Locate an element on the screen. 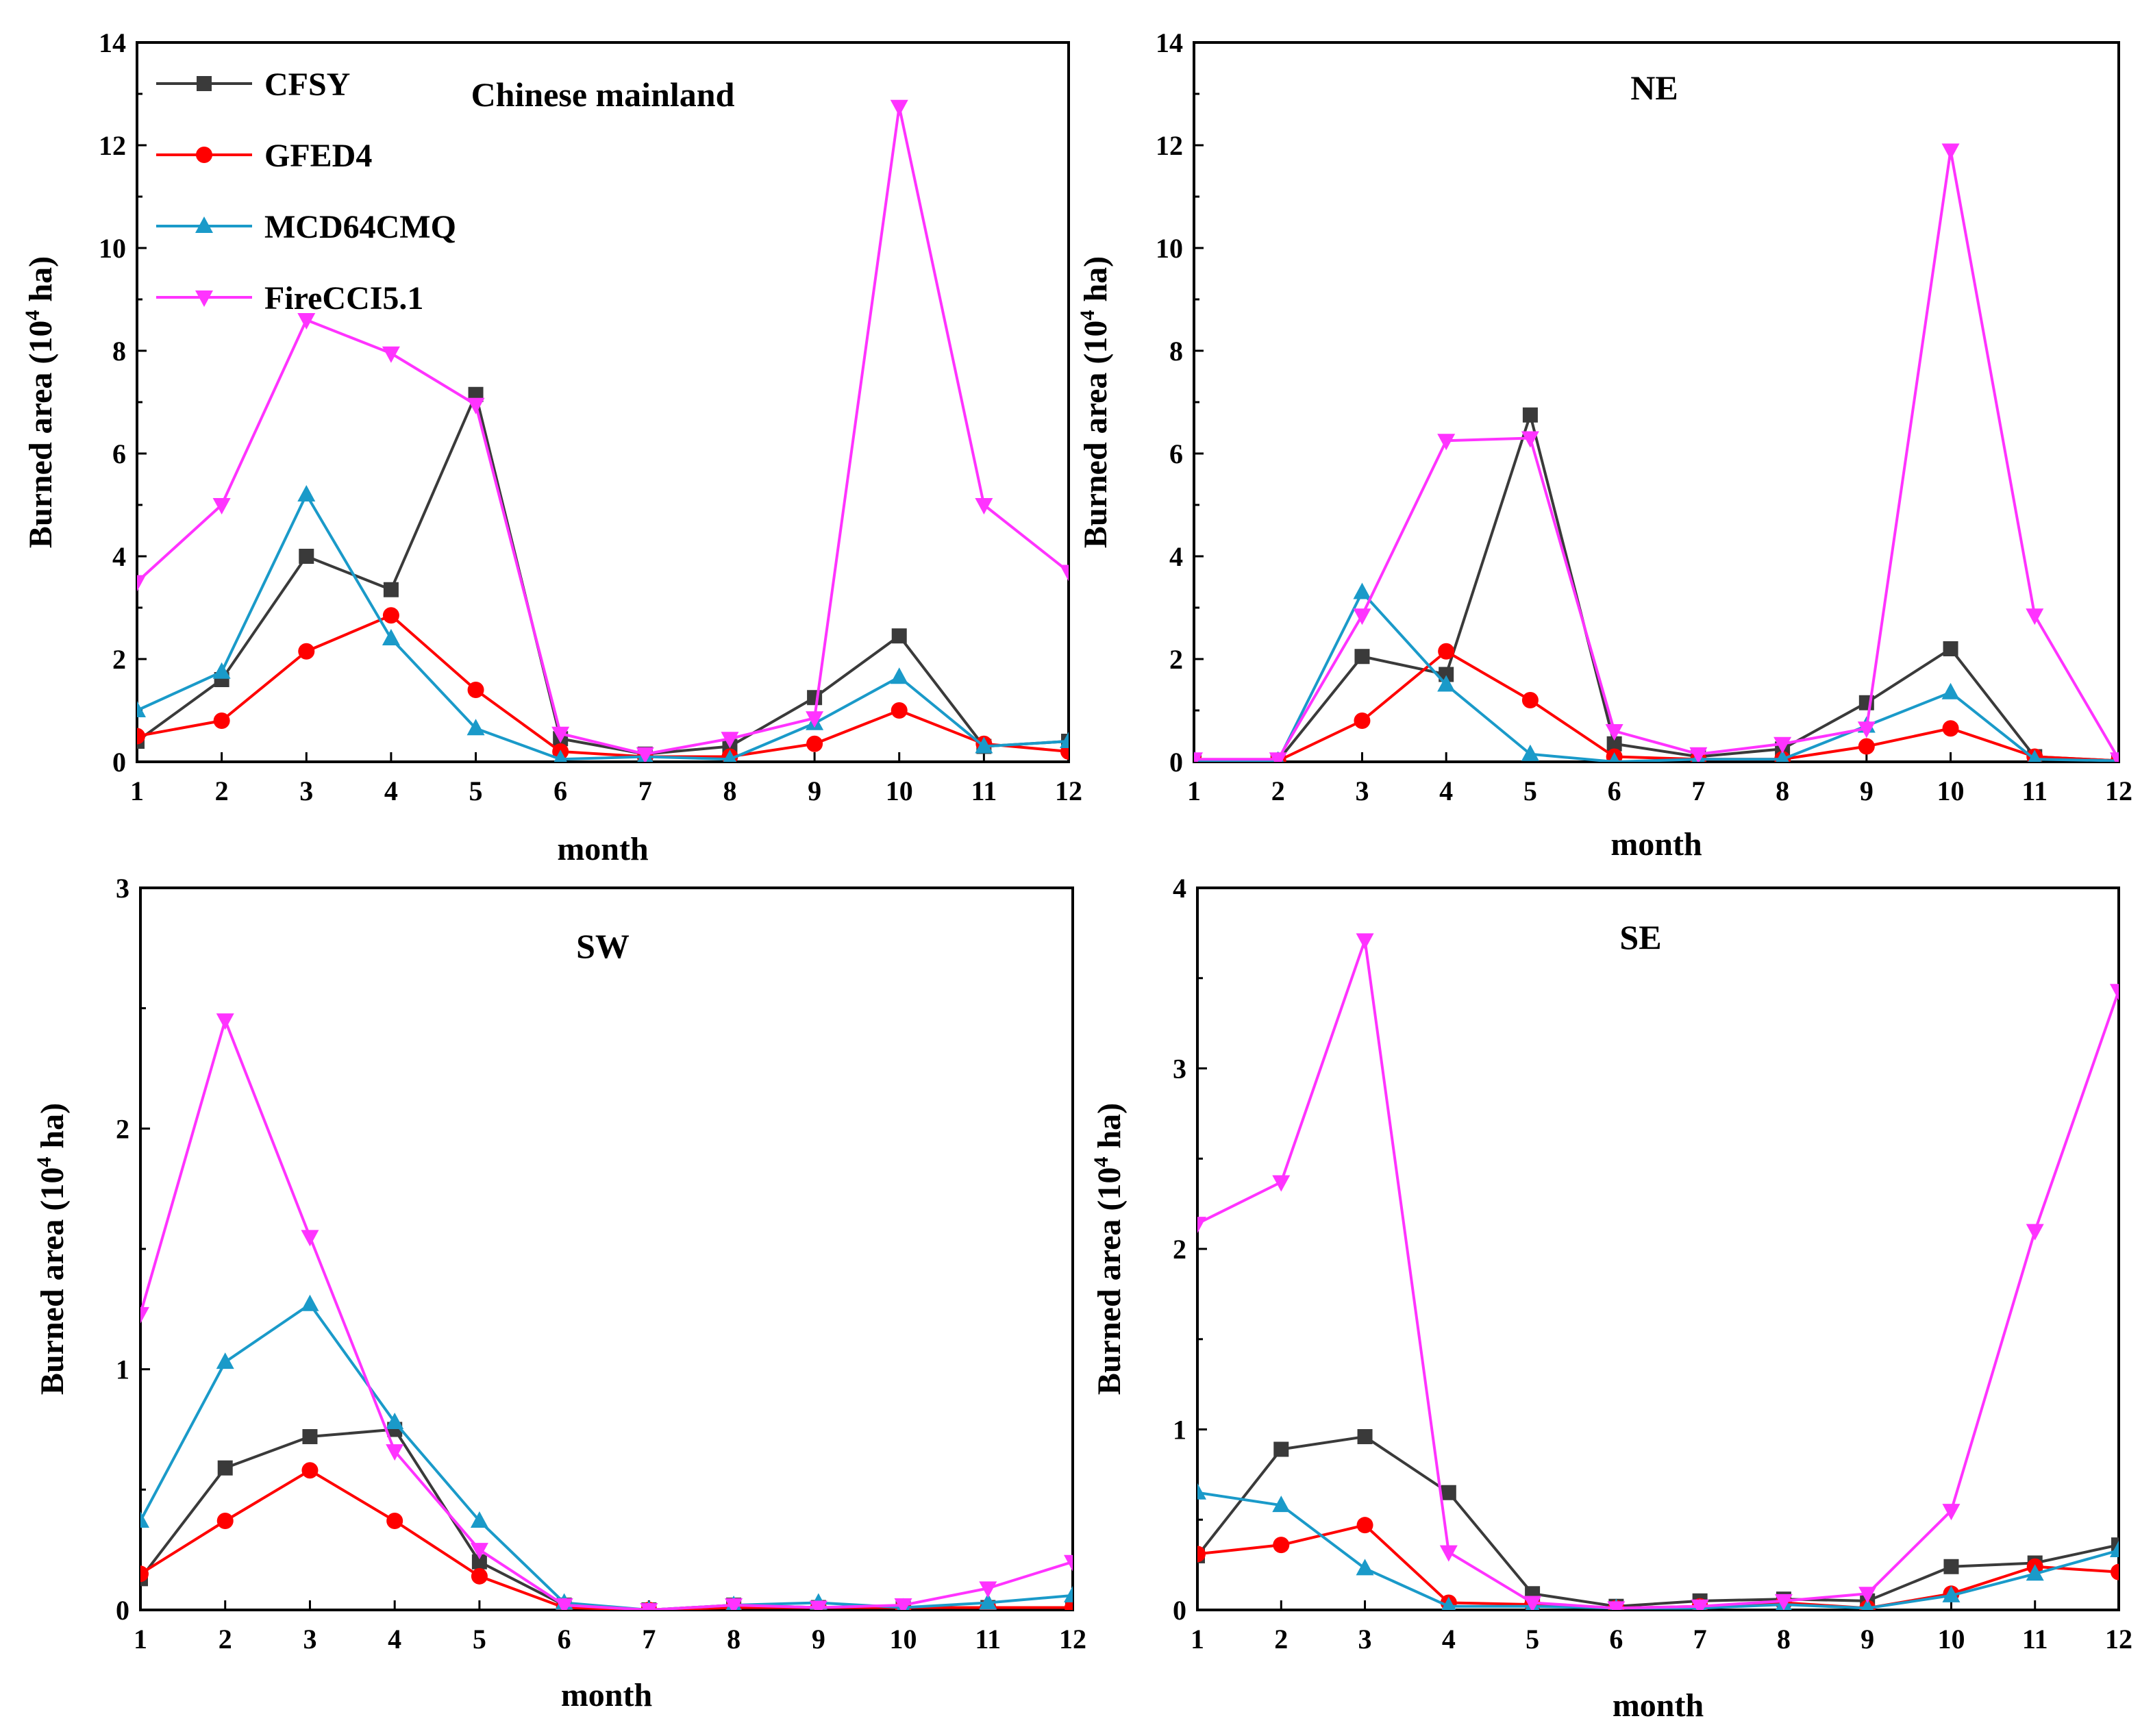 This screenshot has width=2153, height=1736. y-tick-label: 1 is located at coordinates (122, 1370).